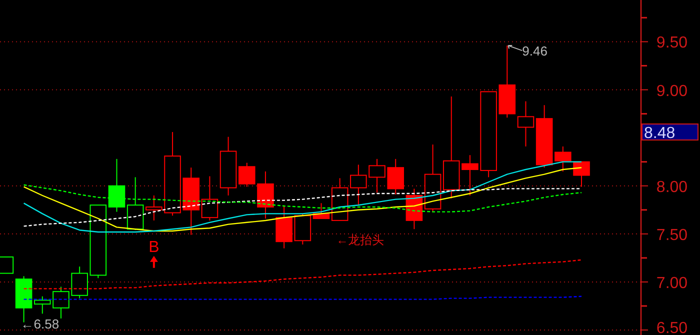 The image size is (700, 335). Describe the element at coordinates (672, 187) in the screenshot. I see `y-tick-label: 8.00` at that location.